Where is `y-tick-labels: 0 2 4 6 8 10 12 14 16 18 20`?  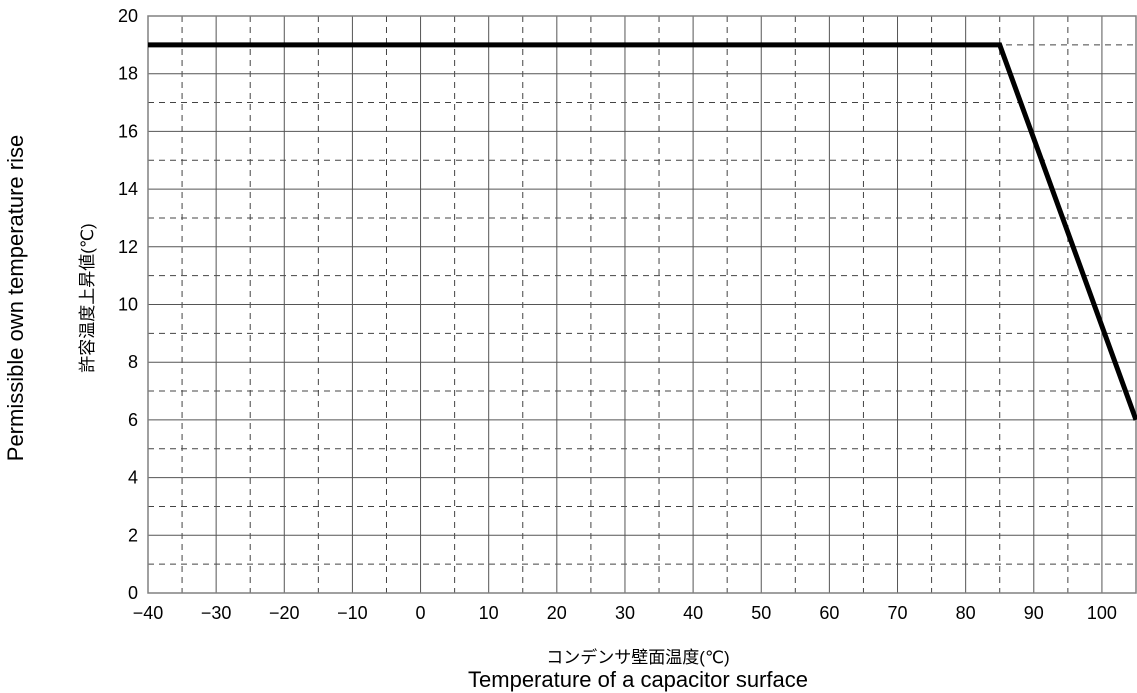 y-tick-labels: 0 2 4 6 8 10 12 14 16 18 20 is located at coordinates (128, 304).